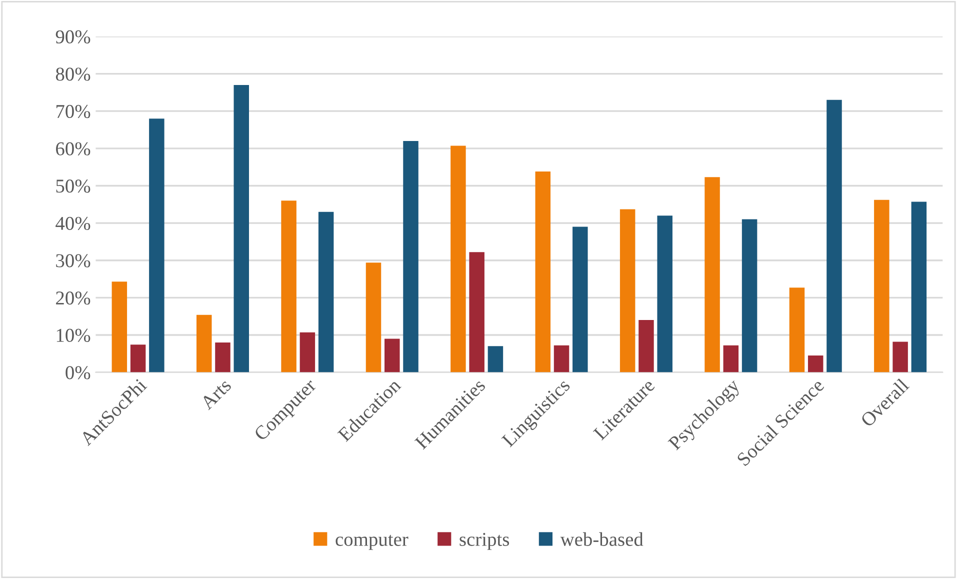 This screenshot has height=579, width=957. What do you see at coordinates (216, 394) in the screenshot?
I see `x-tick-label: Arts` at bounding box center [216, 394].